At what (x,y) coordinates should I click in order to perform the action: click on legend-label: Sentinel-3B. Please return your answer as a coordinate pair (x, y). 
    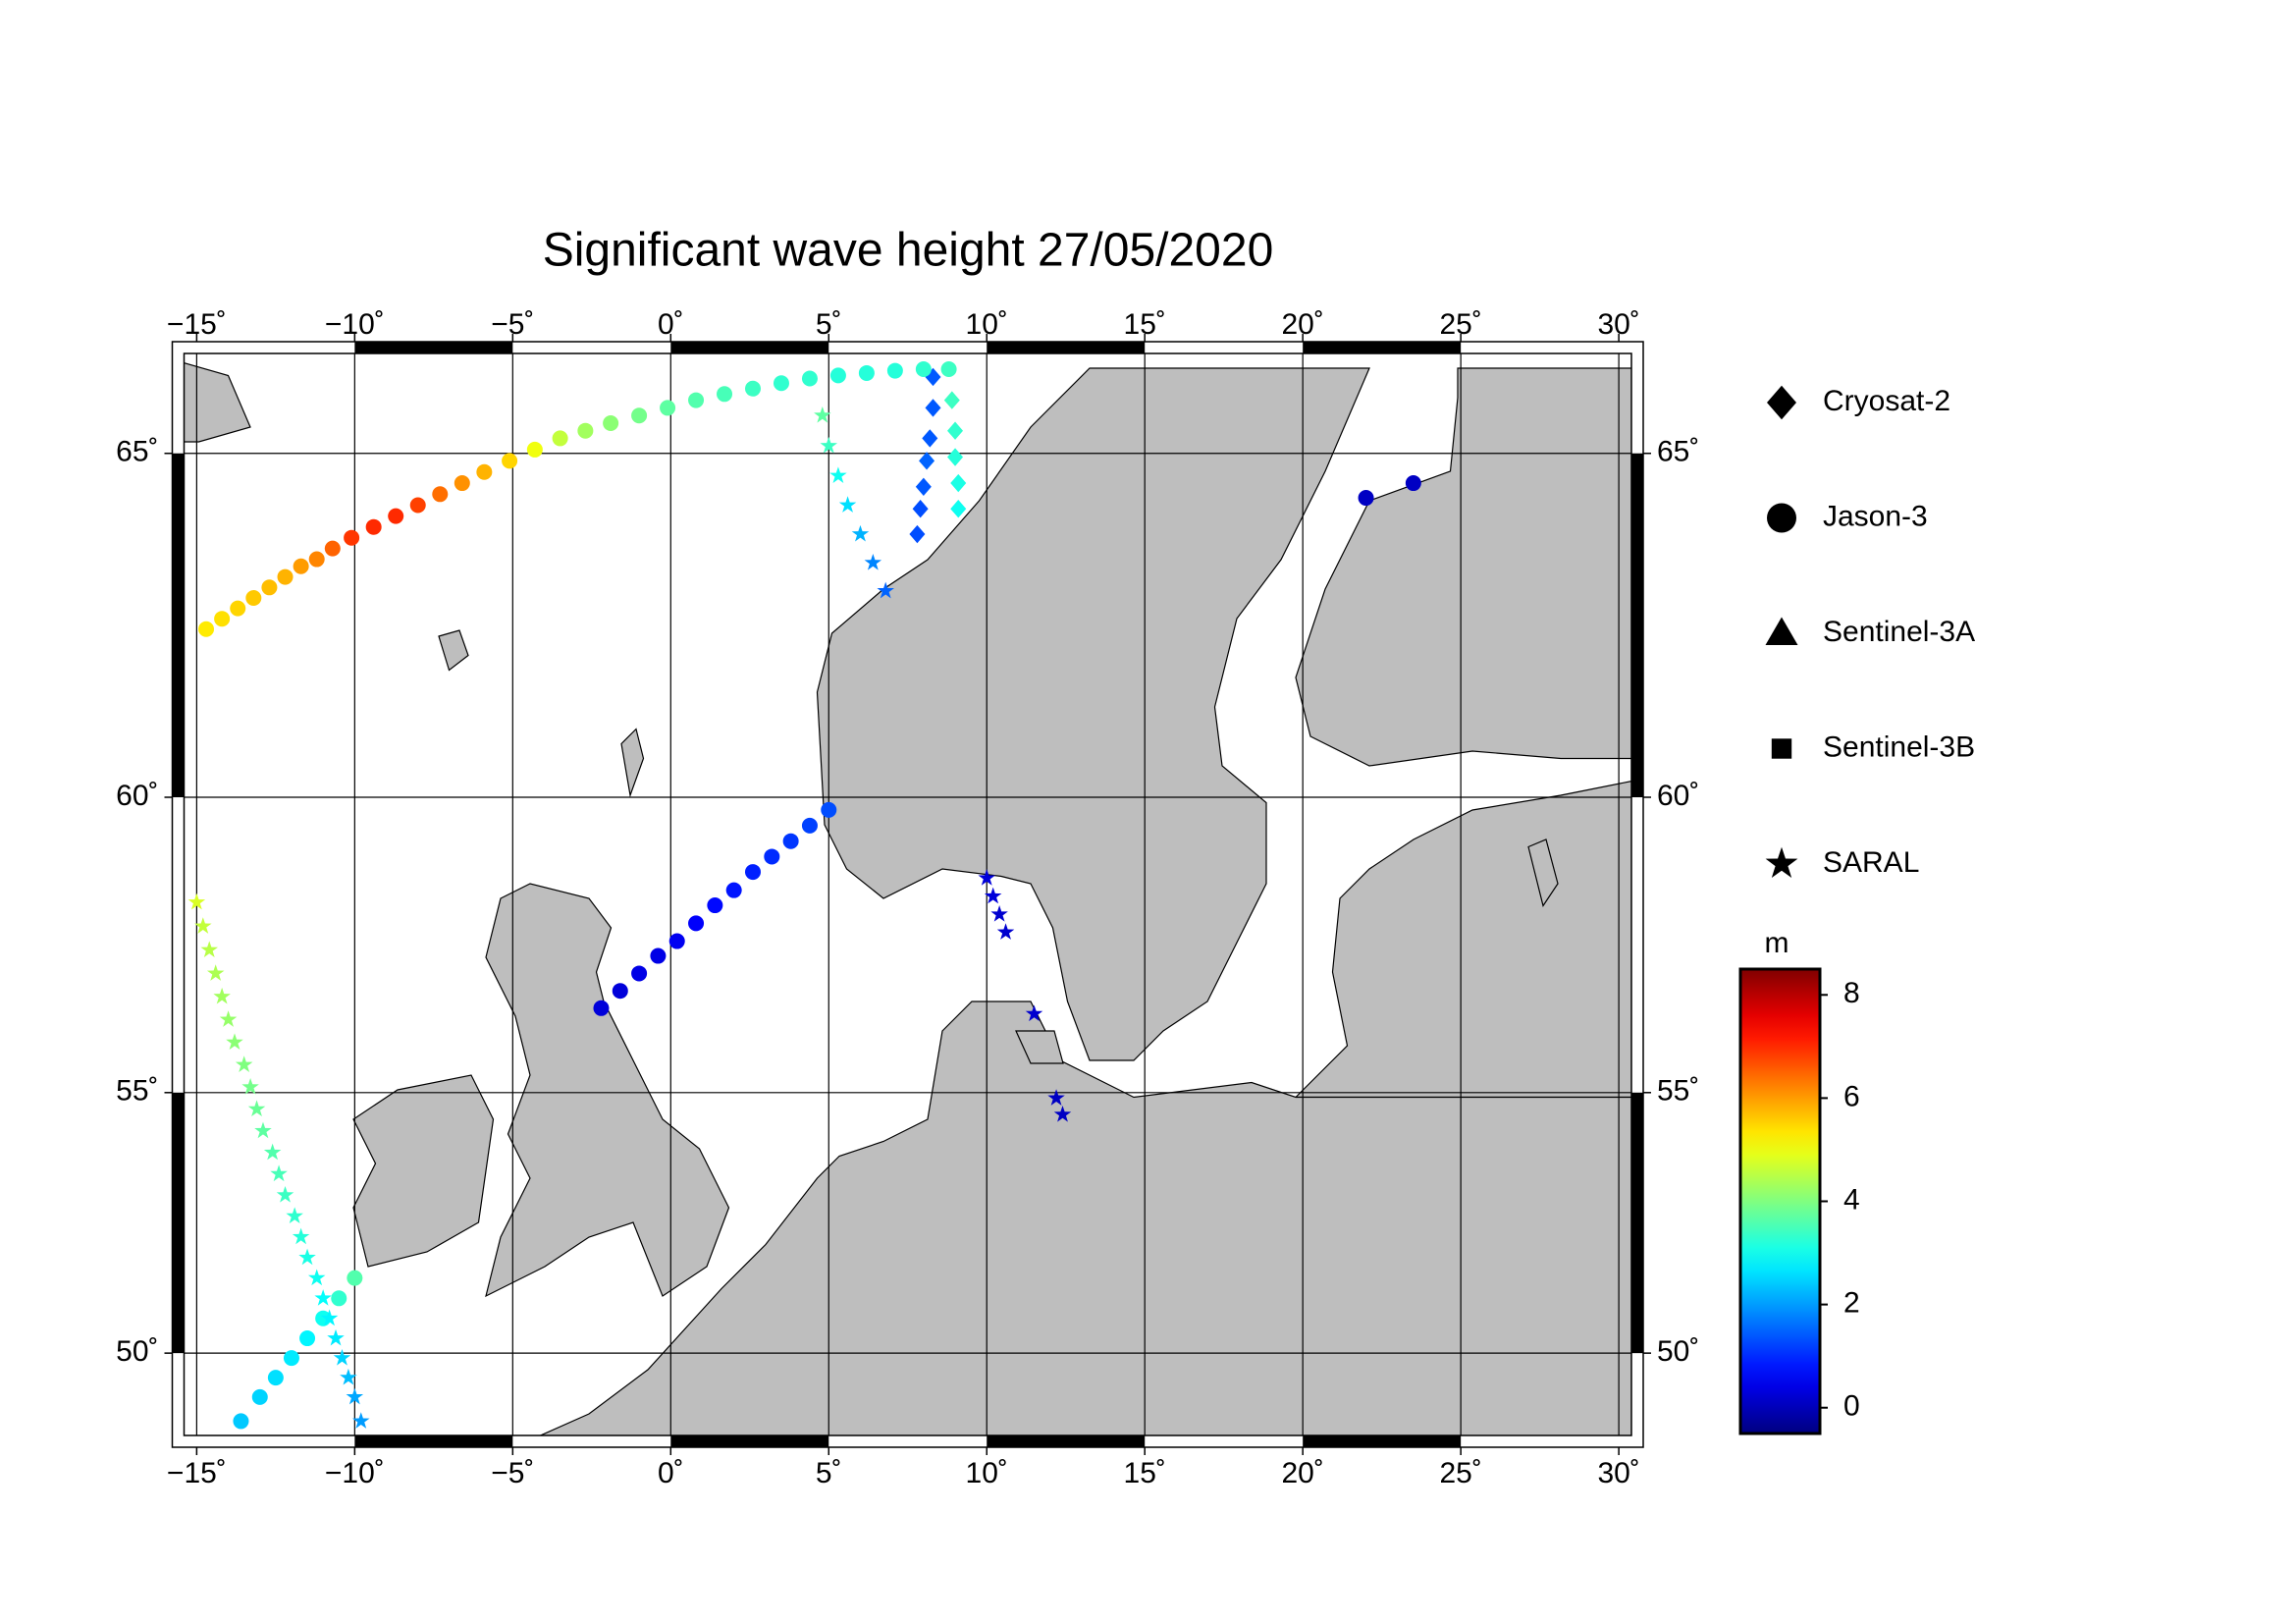
    Looking at the image, I should click on (1899, 746).